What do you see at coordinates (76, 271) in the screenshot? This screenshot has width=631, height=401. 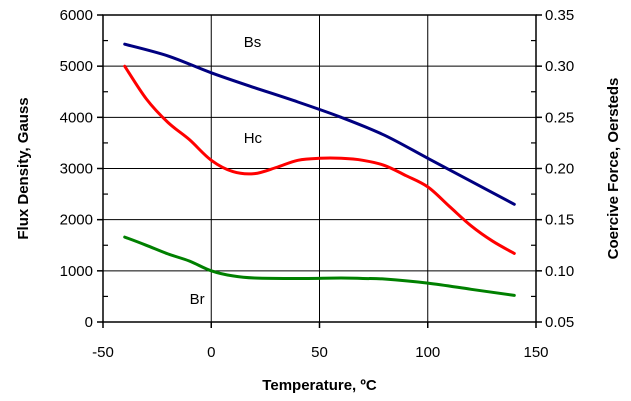 I see `y-tick-label: 1000` at bounding box center [76, 271].